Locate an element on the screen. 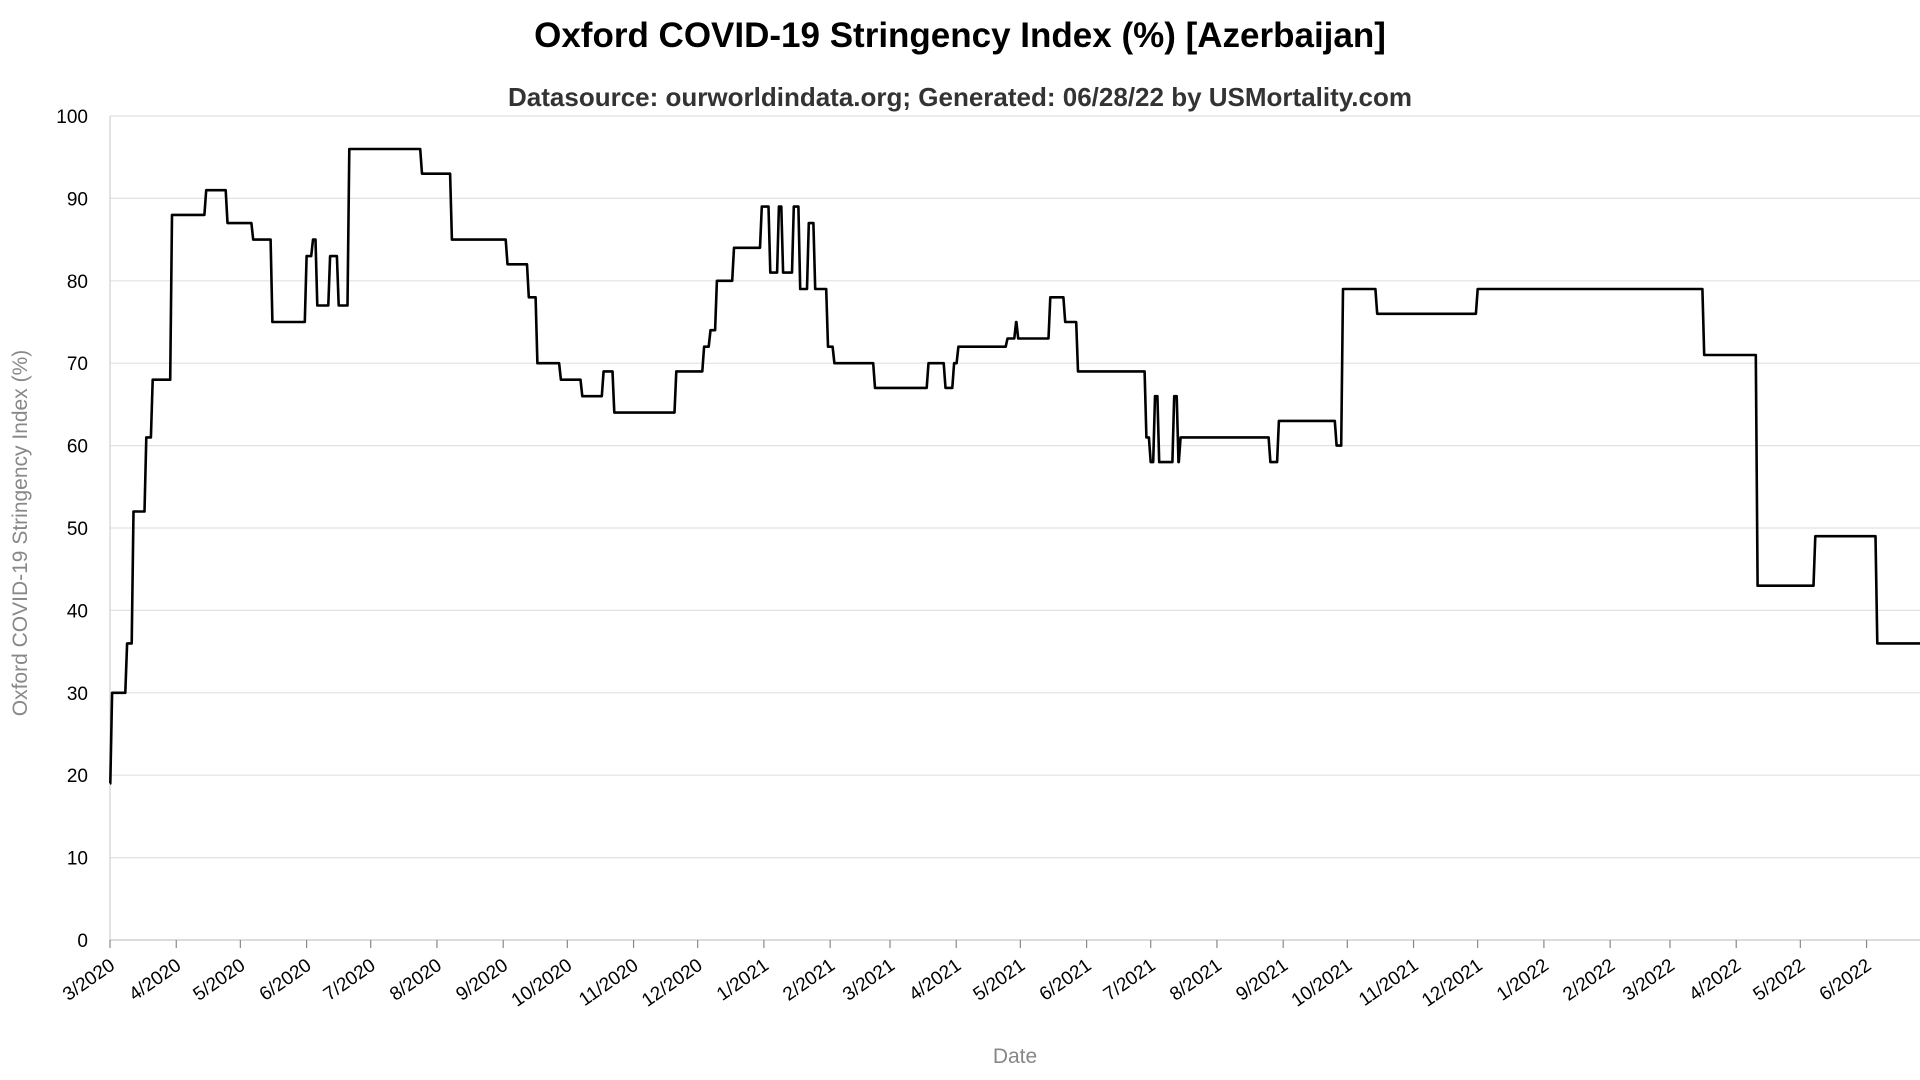  x-tick-label: 7/2021 is located at coordinates (1130, 980).